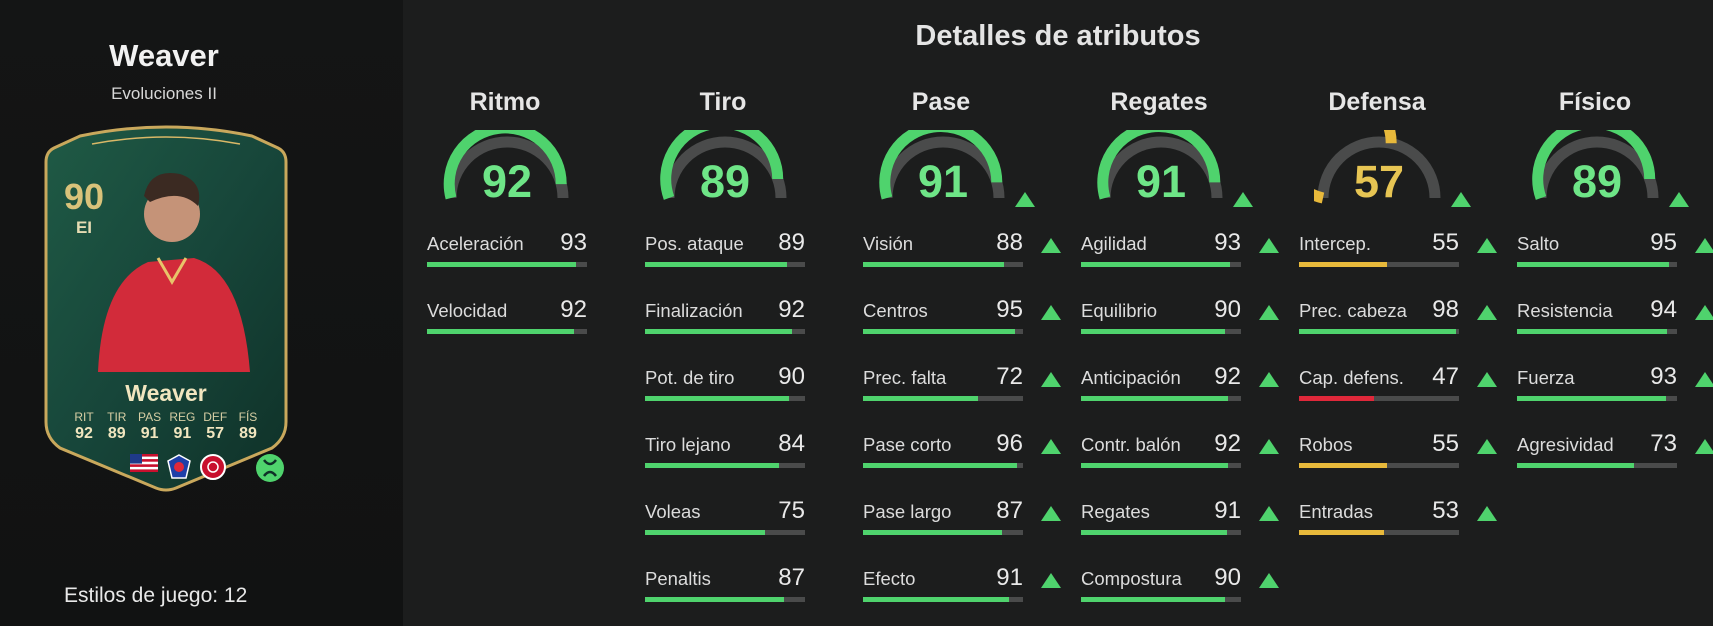 This screenshot has height=626, width=1713. Describe the element at coordinates (1538, 243) in the screenshot. I see `attribute-label: Salto` at that location.